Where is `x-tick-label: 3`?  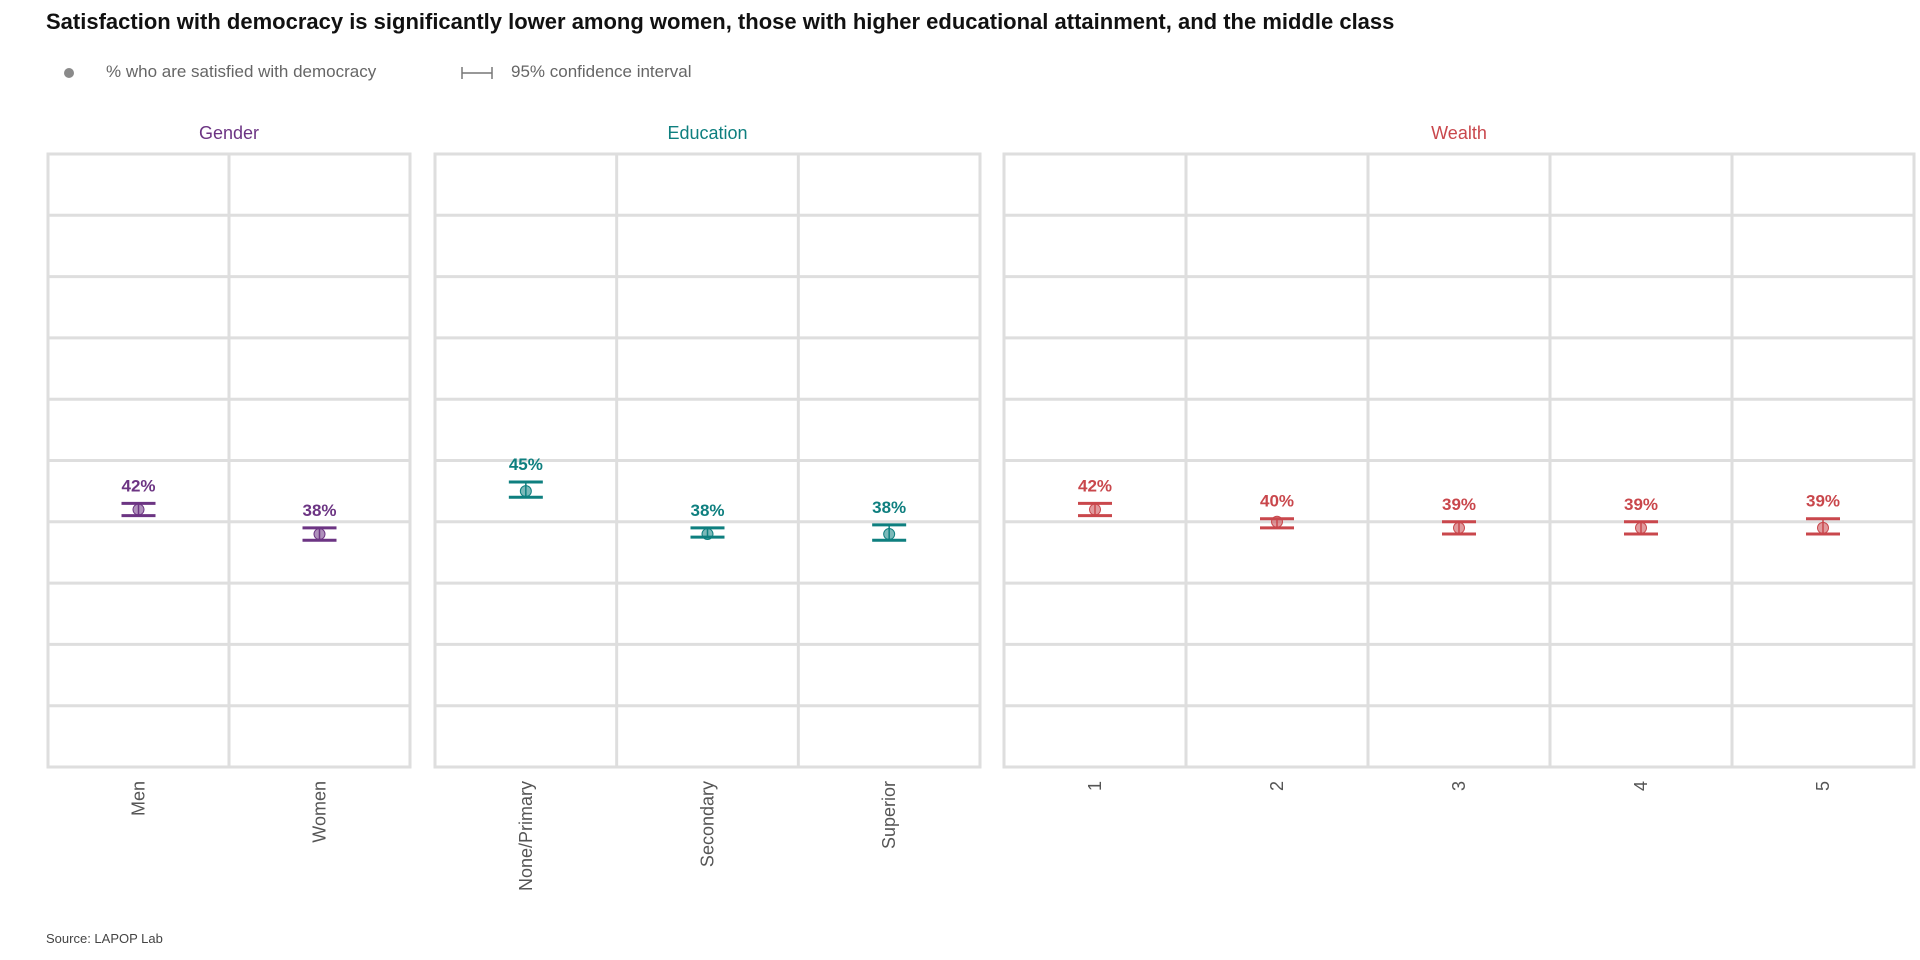 x-tick-label: 3 is located at coordinates (1459, 786).